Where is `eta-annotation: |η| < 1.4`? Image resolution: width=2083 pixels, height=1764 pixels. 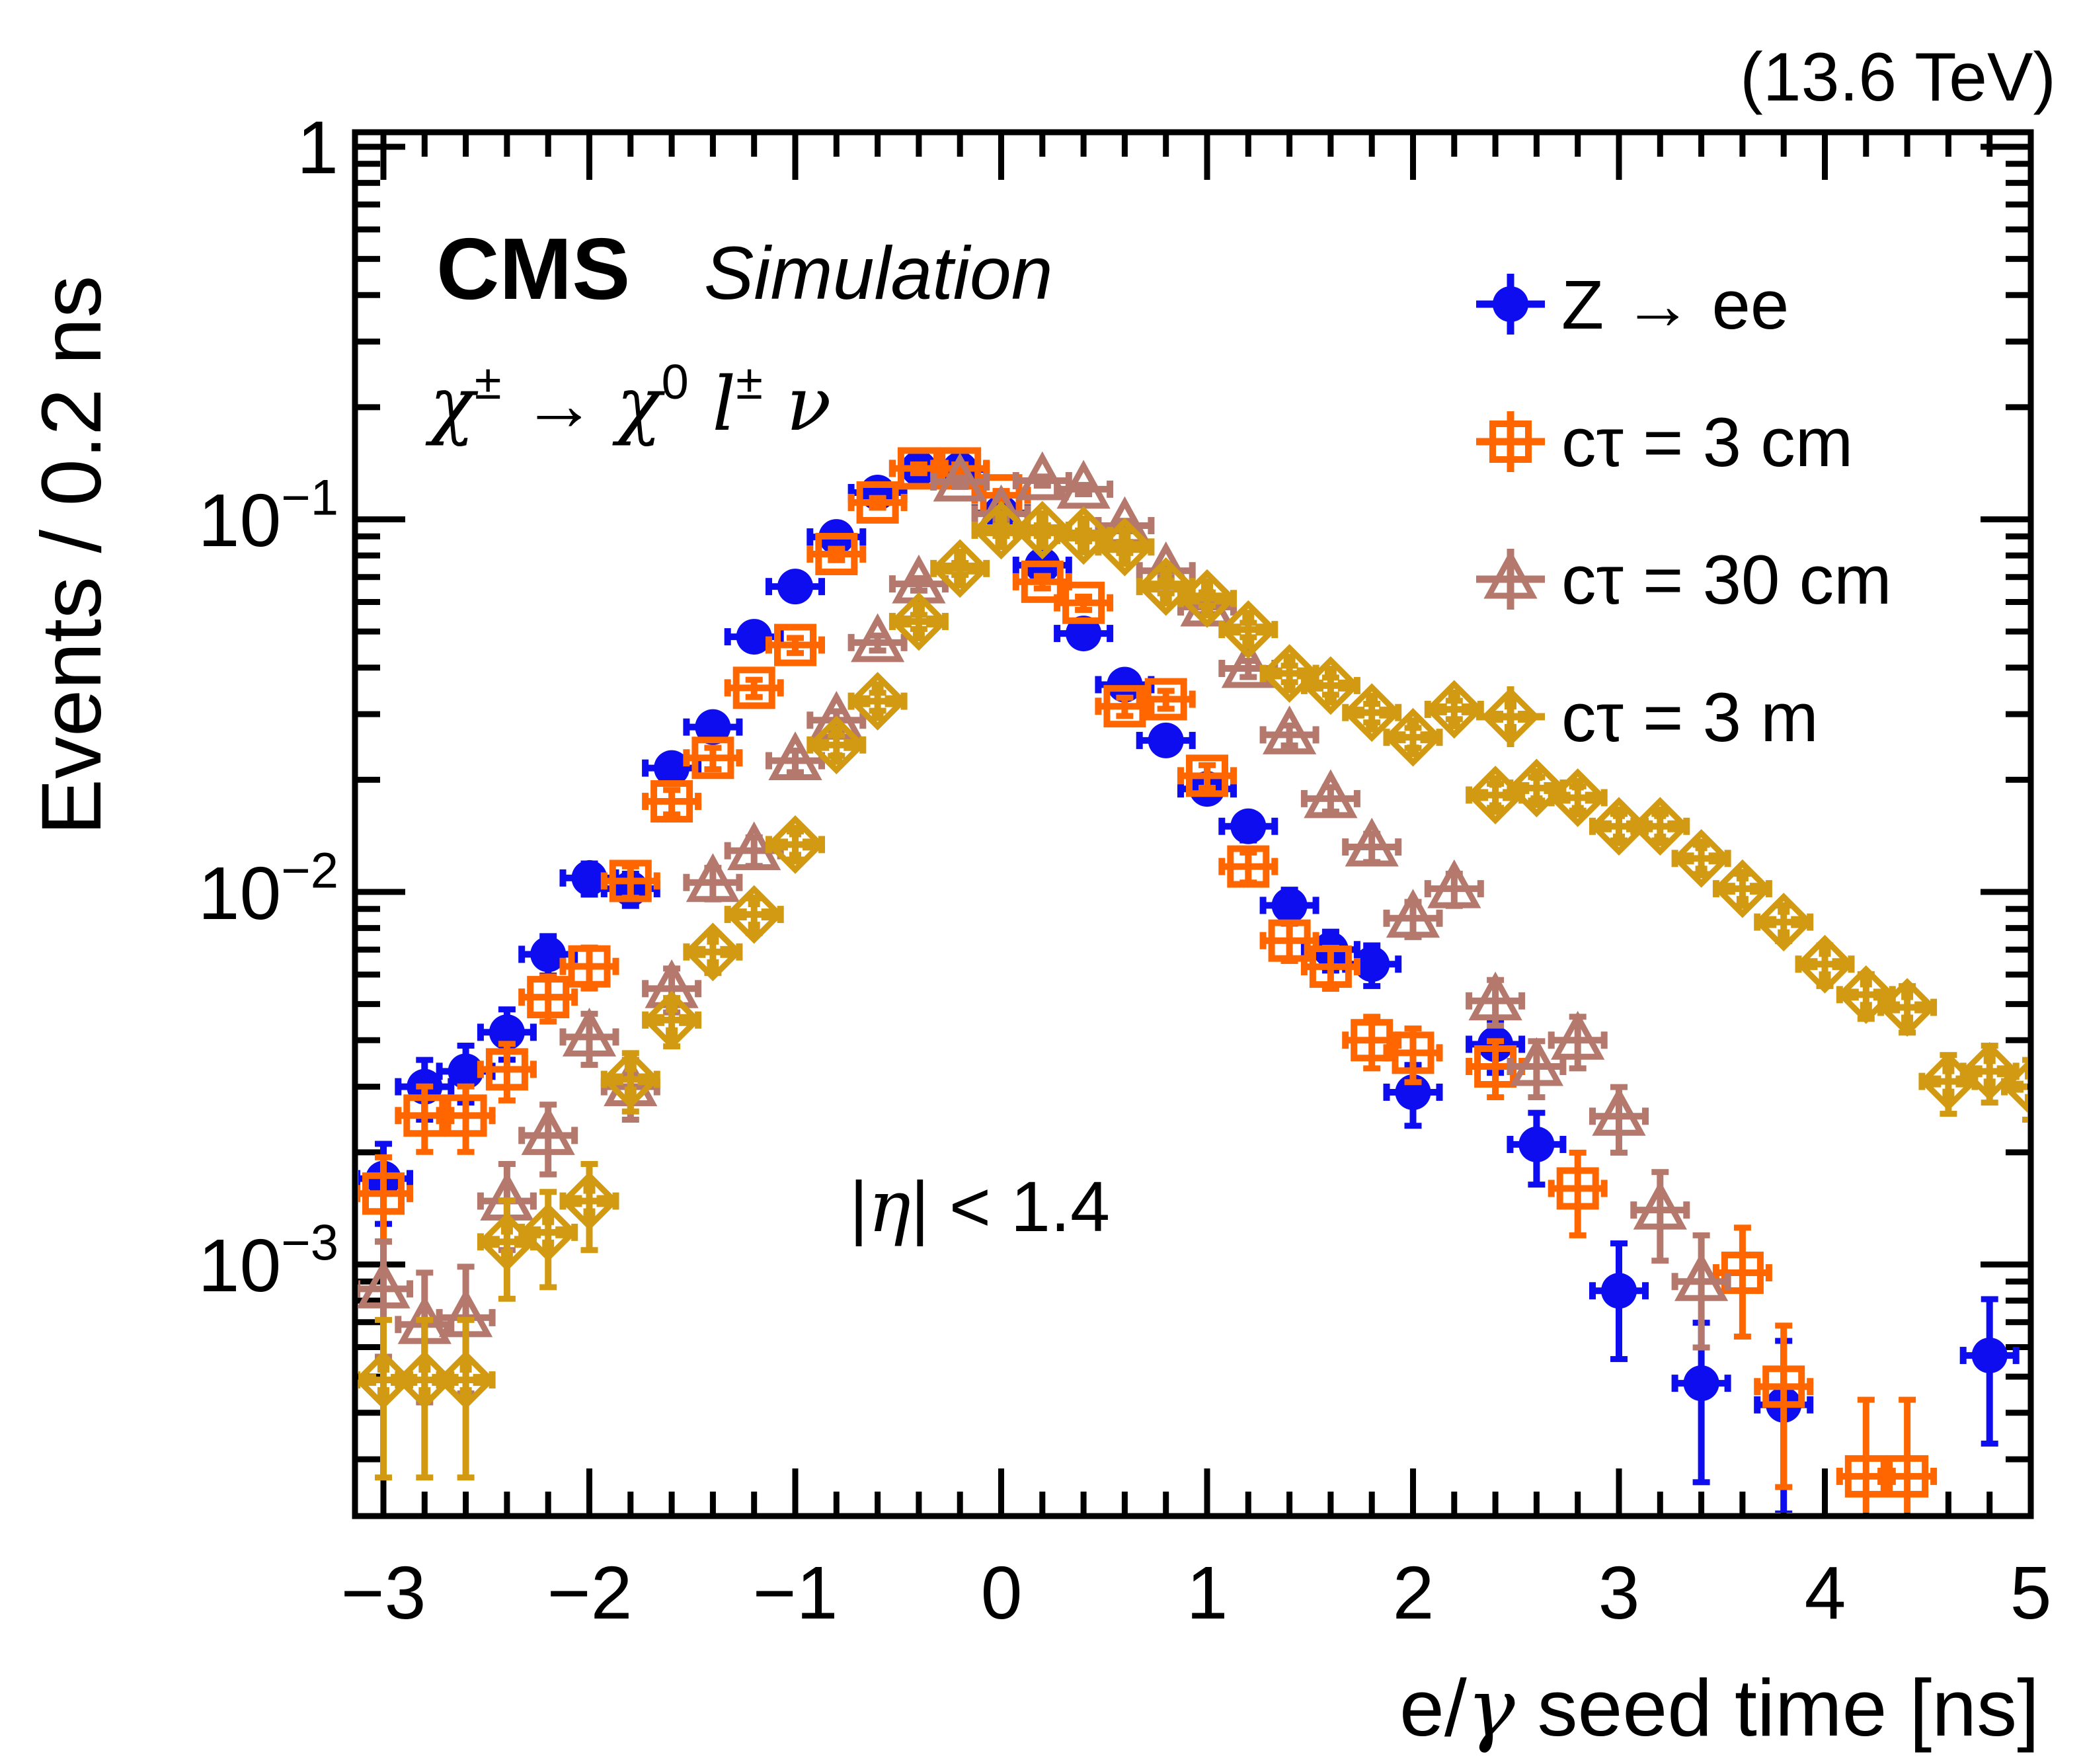 eta-annotation: |η| < 1.4 is located at coordinates (979, 1207).